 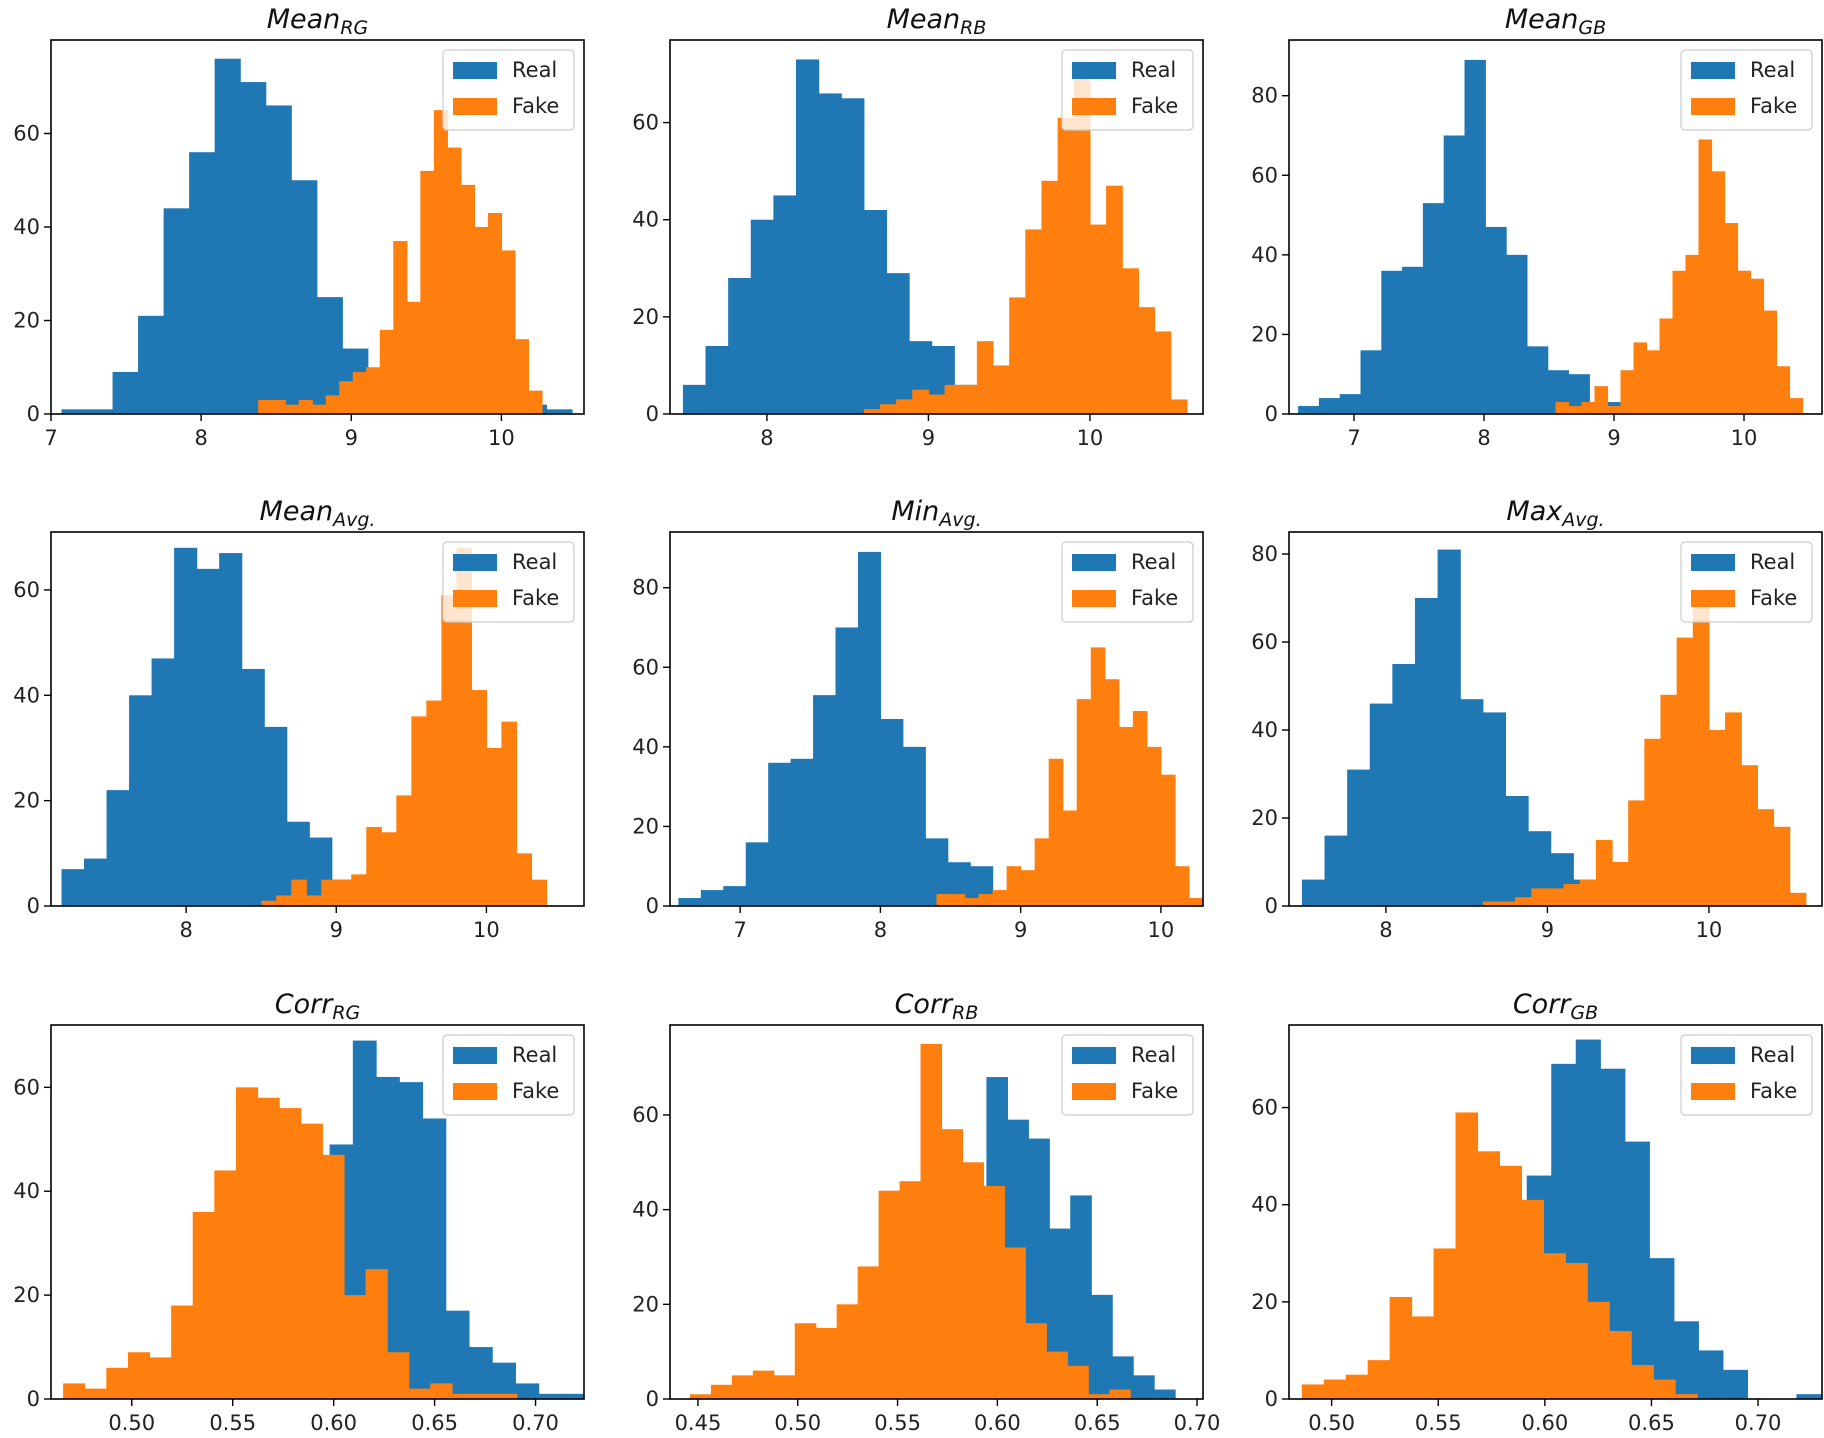 What do you see at coordinates (897, 1423) in the screenshot?
I see `x-tick-label: 0.55` at bounding box center [897, 1423].